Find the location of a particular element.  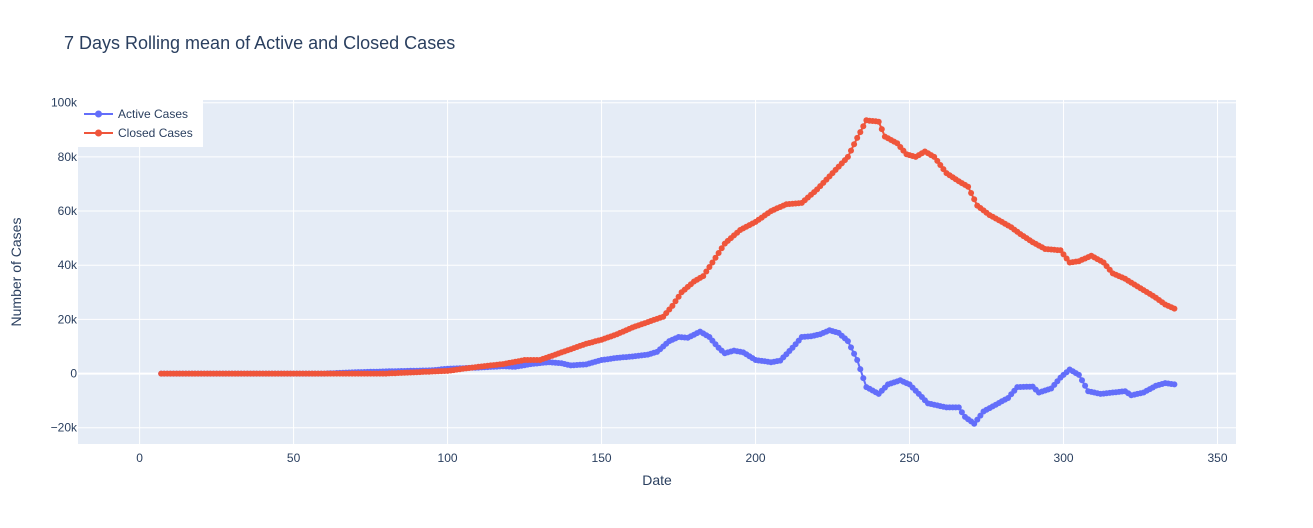

x-tick-label: 100 is located at coordinates (448, 458).